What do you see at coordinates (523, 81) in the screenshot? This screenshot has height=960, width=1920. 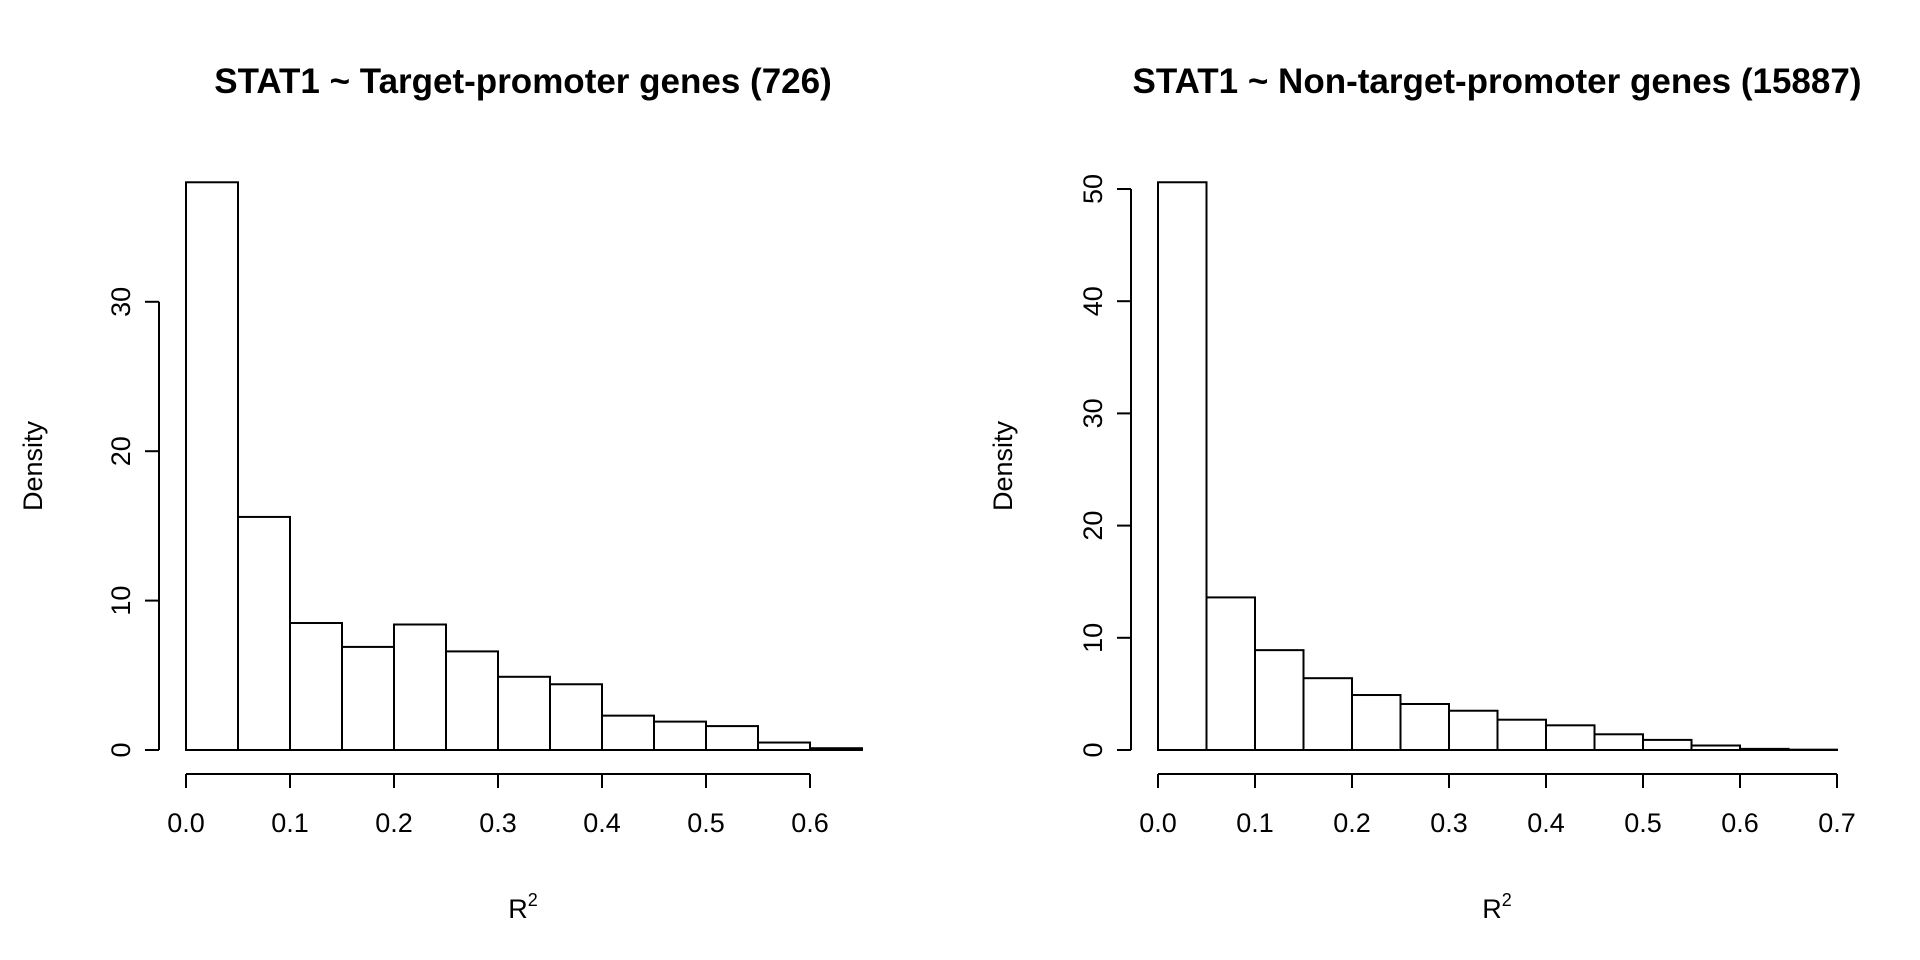 I see `chart-title: STAT1 ~ Target-promoter genes (726)` at bounding box center [523, 81].